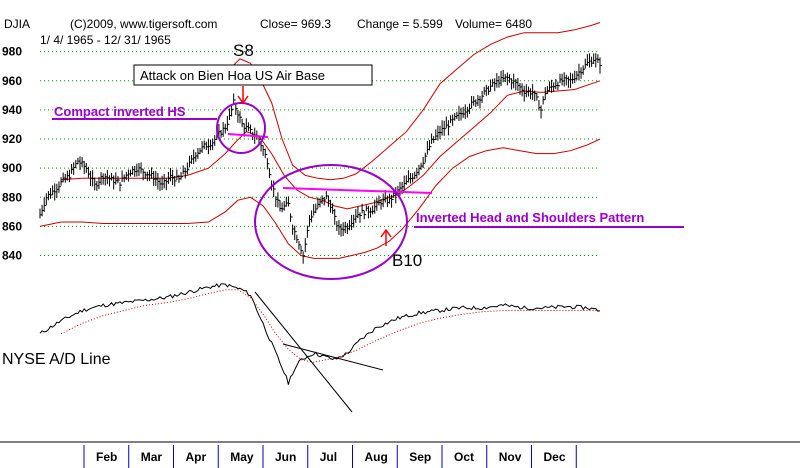 The image size is (800, 468). I want to click on header-volume: Volume= 6480, so click(493, 24).